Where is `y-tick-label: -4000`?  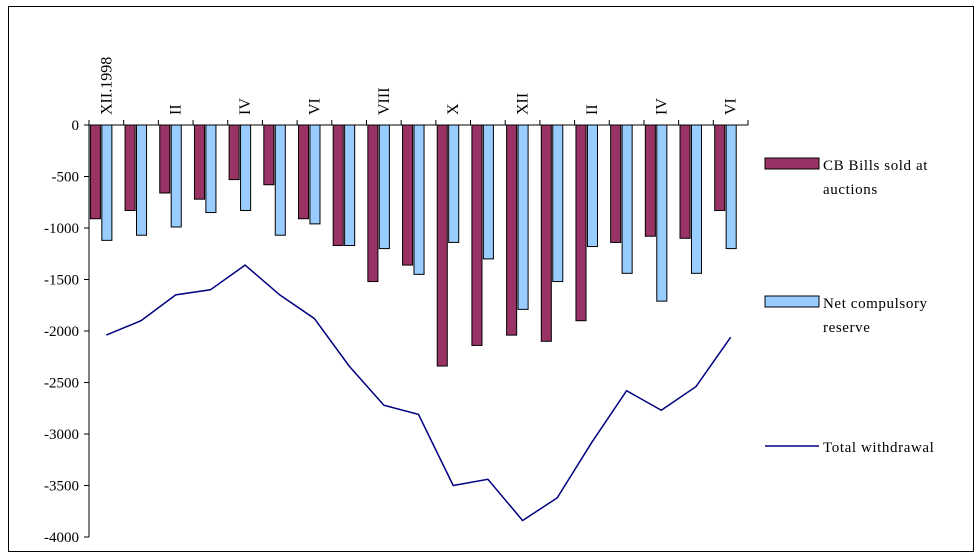 y-tick-label: -4000 is located at coordinates (61, 538).